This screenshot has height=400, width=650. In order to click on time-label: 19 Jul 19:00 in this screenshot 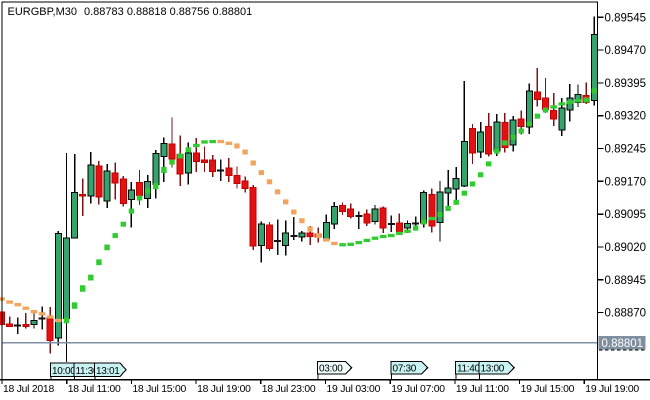, I will do `click(612, 389)`.